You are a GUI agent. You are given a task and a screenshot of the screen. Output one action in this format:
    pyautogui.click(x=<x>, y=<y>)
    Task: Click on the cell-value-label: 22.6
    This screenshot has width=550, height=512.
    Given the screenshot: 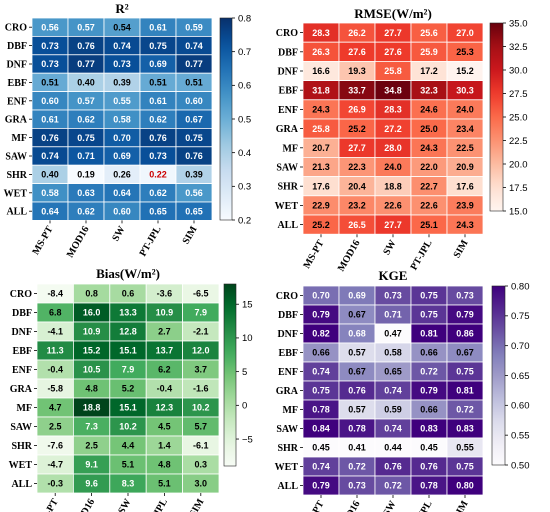 What is the action you would take?
    pyautogui.click(x=429, y=206)
    